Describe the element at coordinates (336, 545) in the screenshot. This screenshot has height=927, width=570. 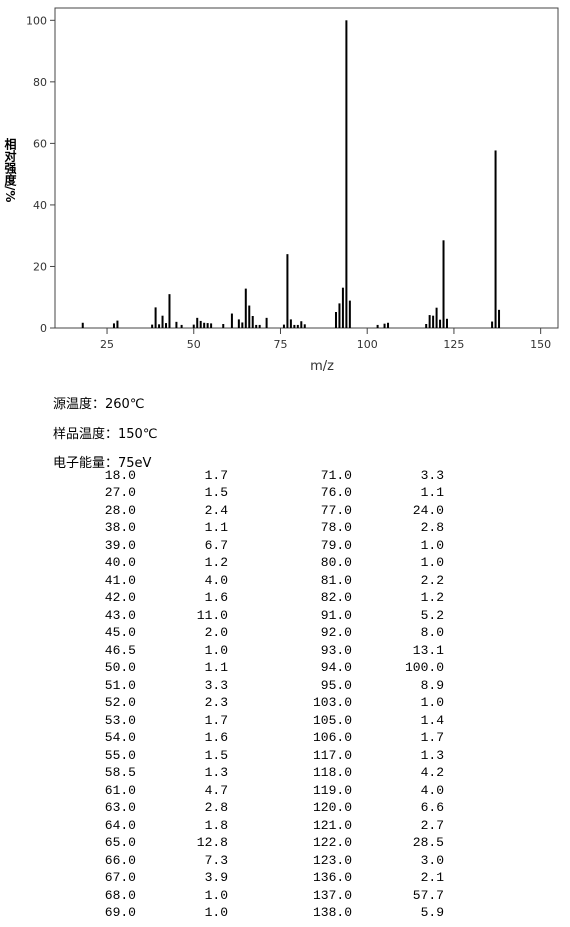
I see `mz-cell: 79.0` at that location.